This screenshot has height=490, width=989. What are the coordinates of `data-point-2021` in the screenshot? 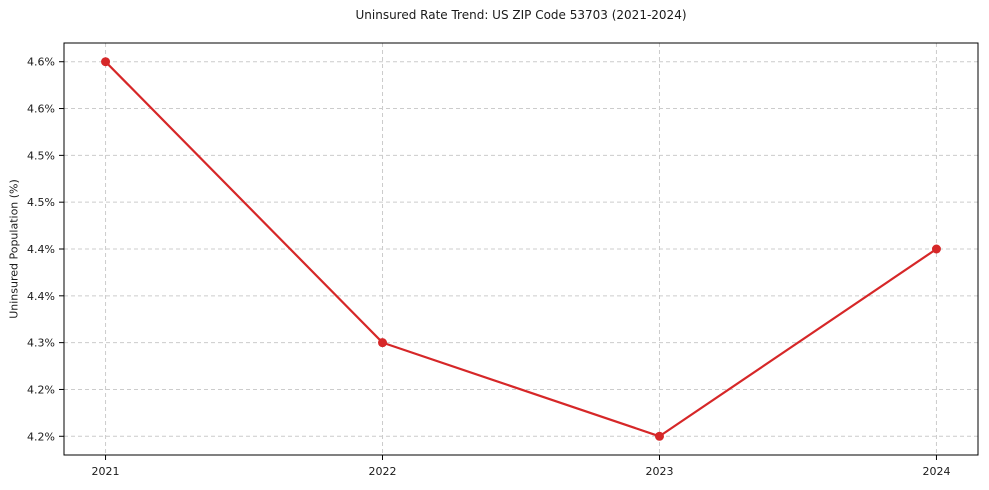 It's located at (106, 62).